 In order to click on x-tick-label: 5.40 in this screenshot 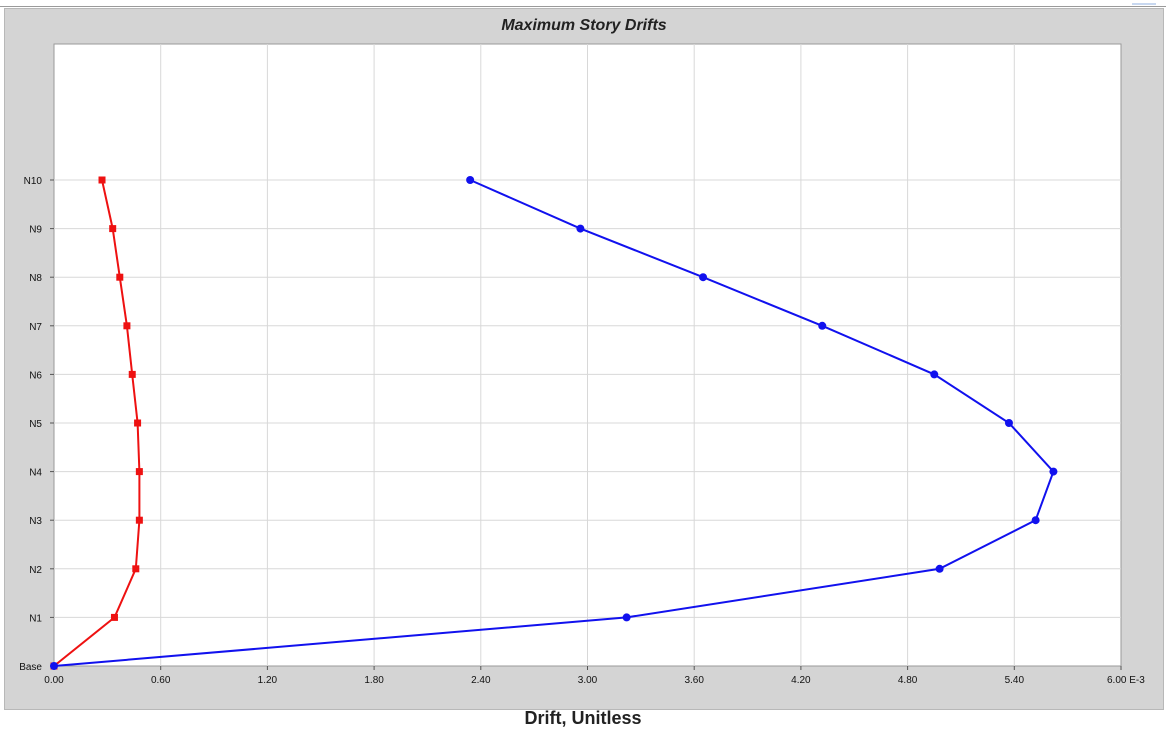, I will do `click(1015, 680)`.